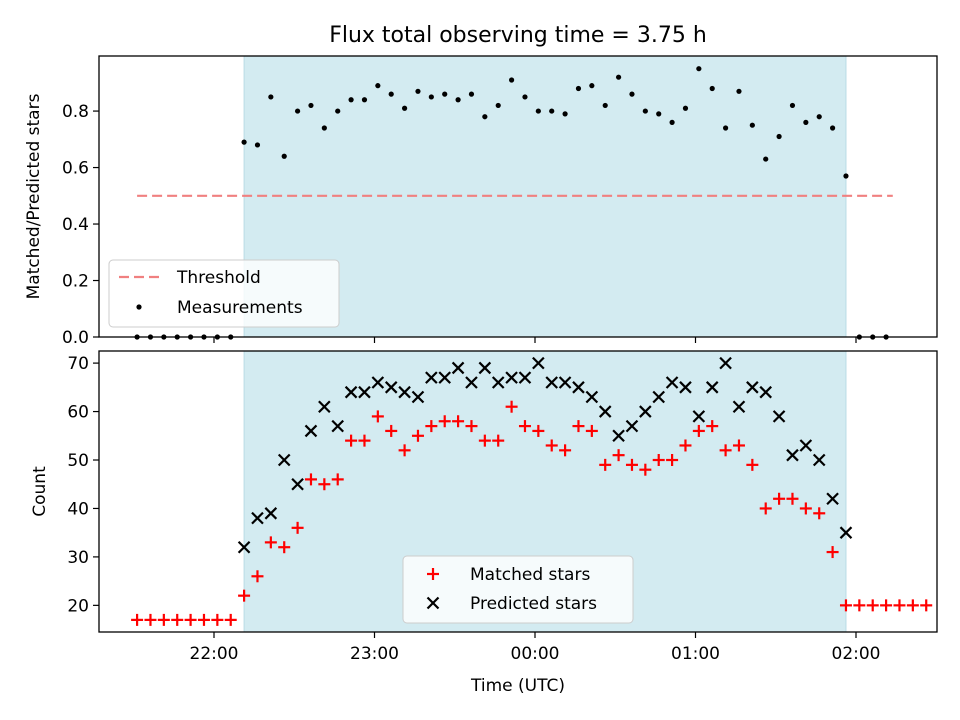 The height and width of the screenshot is (720, 960). What do you see at coordinates (75, 169) in the screenshot?
I see `y-tick-label: 0.6` at bounding box center [75, 169].